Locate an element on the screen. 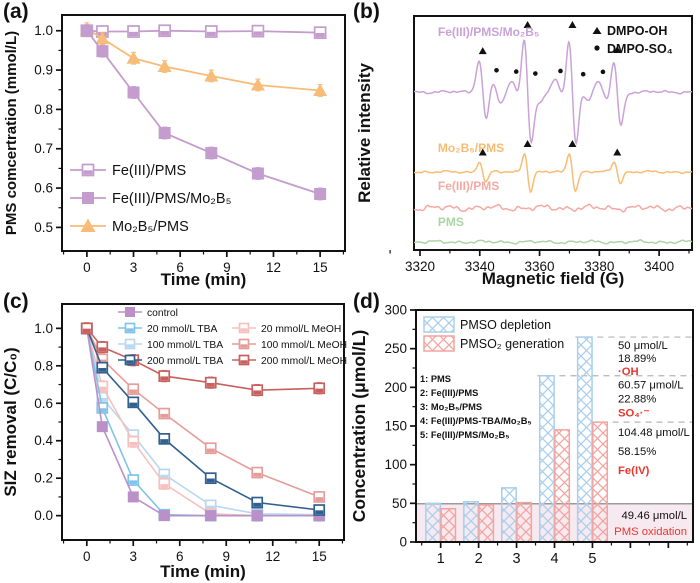 The image size is (700, 583). bar-pmso-depletion-cat1 is located at coordinates (433, 522).